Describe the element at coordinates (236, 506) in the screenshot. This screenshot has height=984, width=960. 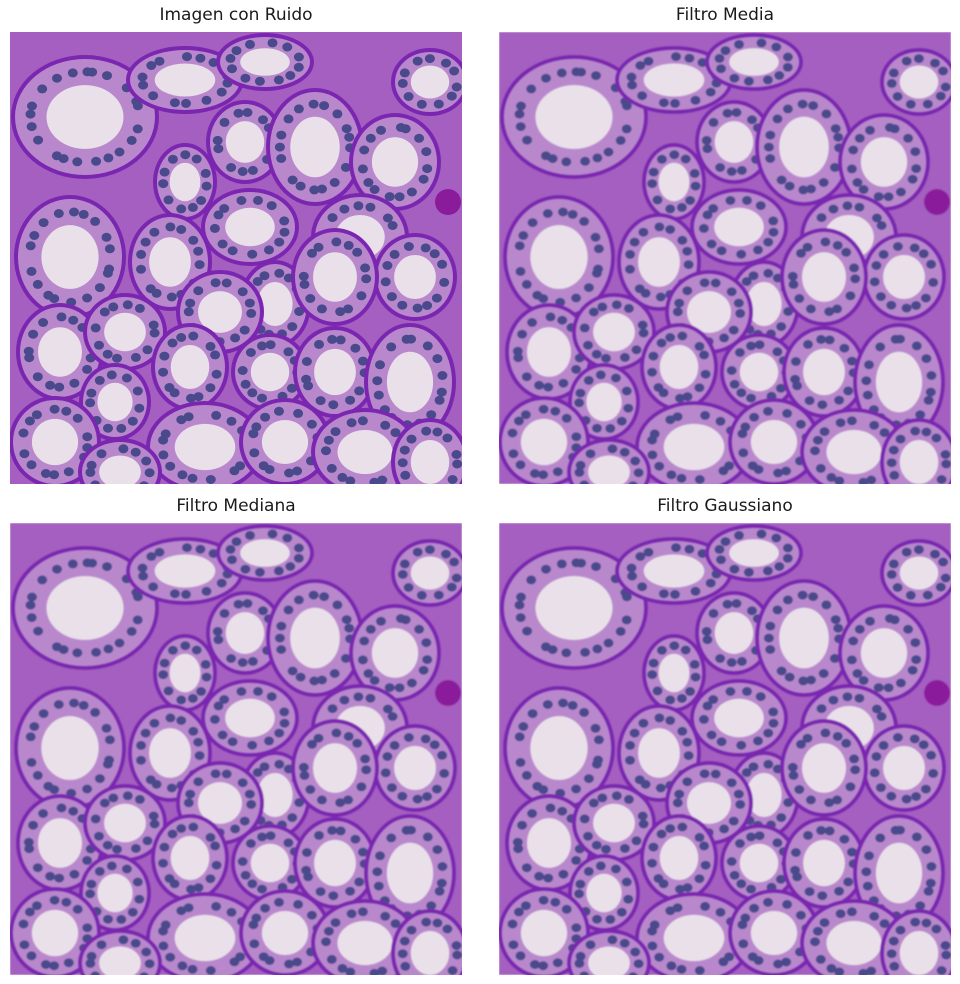
I see `panel-title: Filtro Mediana` at that location.